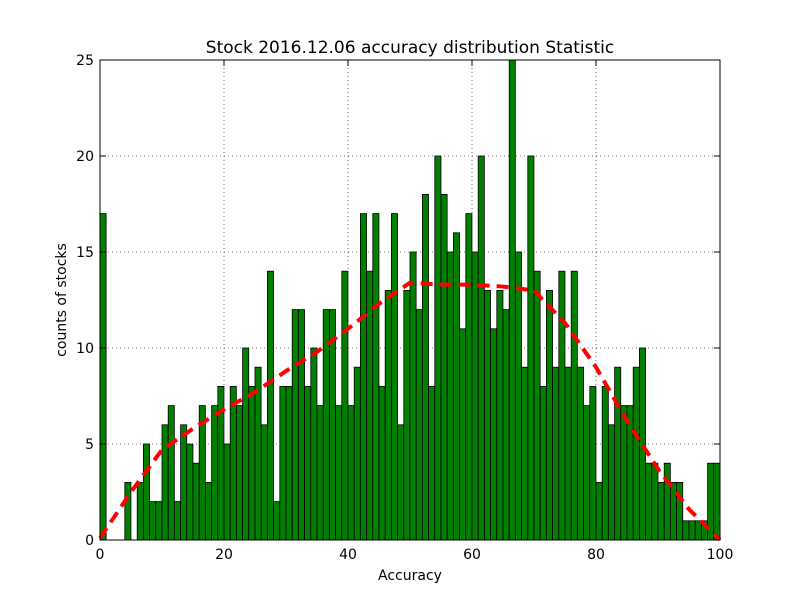 The image size is (800, 600). I want to click on x-tick-label: 0, so click(100, 555).